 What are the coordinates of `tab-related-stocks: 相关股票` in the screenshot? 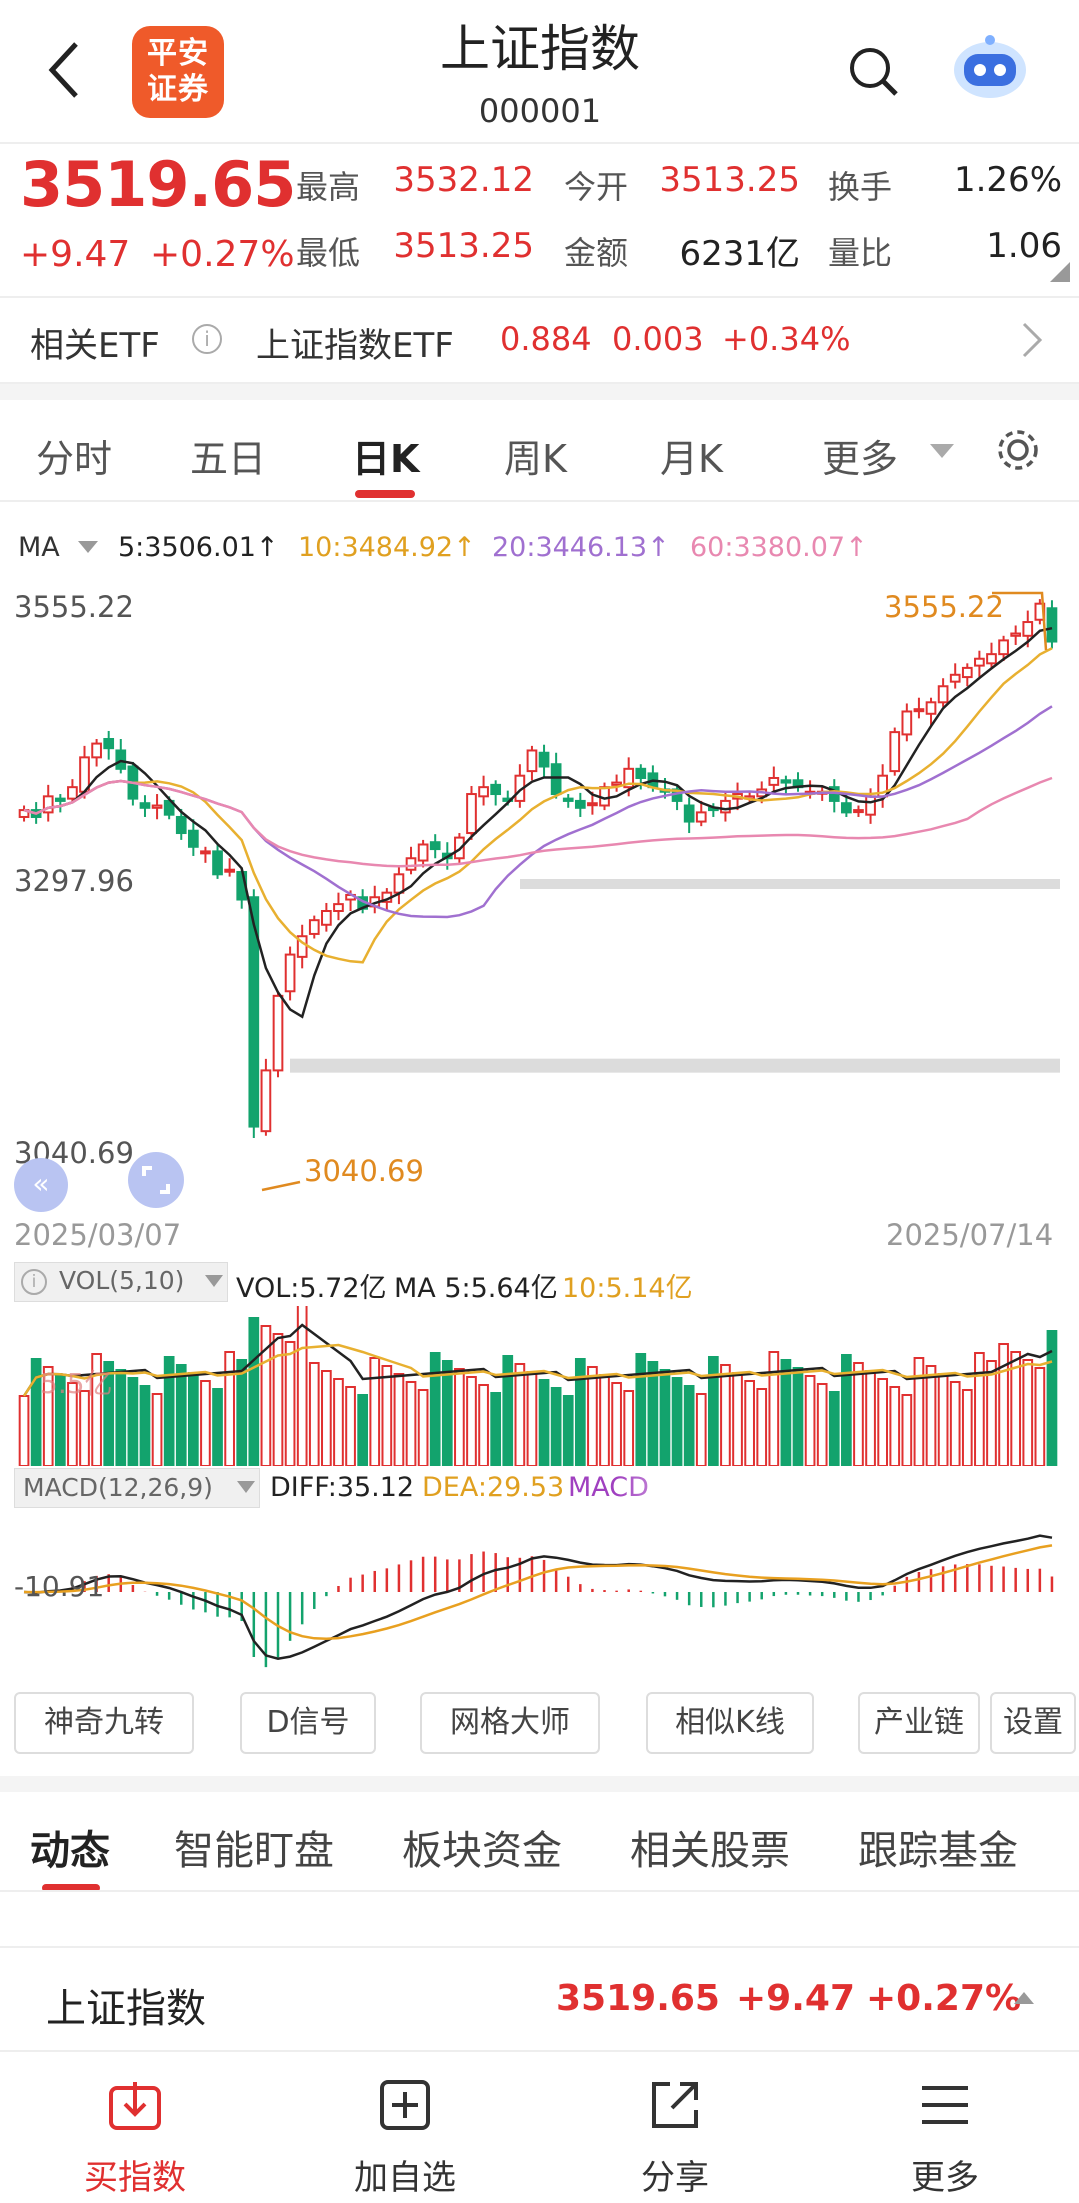 It's located at (710, 1851).